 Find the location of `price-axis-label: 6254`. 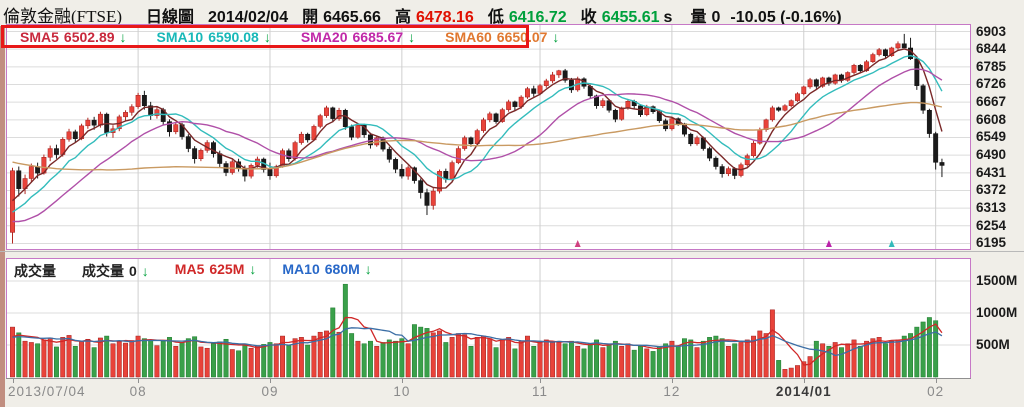

price-axis-label: 6254 is located at coordinates (991, 225).